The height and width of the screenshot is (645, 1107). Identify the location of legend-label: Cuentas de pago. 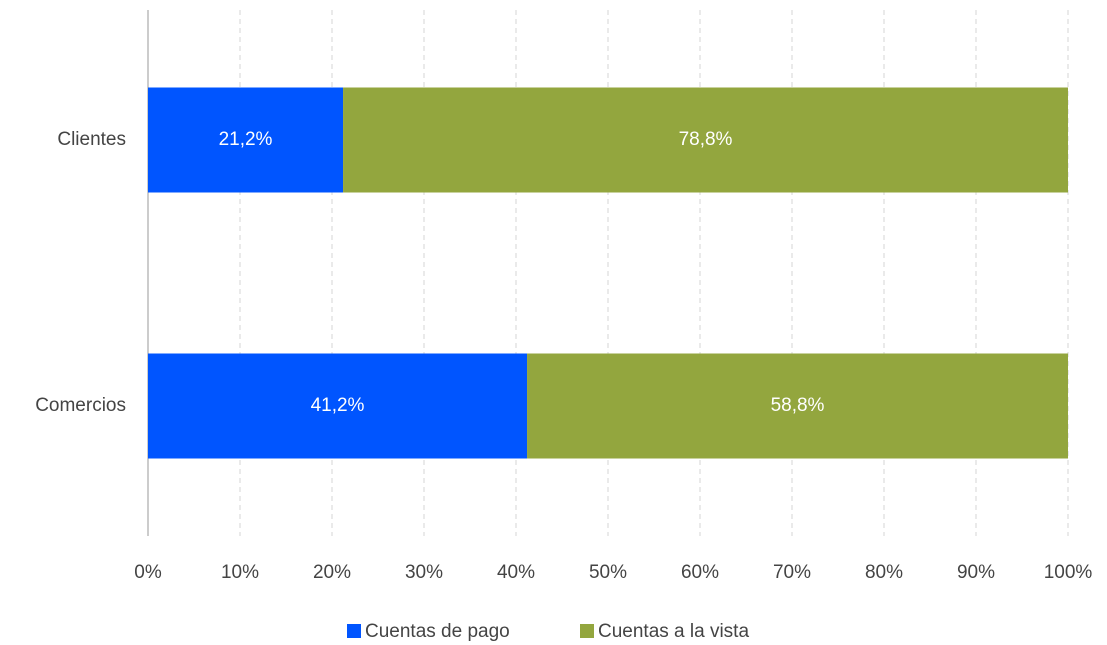
(437, 631).